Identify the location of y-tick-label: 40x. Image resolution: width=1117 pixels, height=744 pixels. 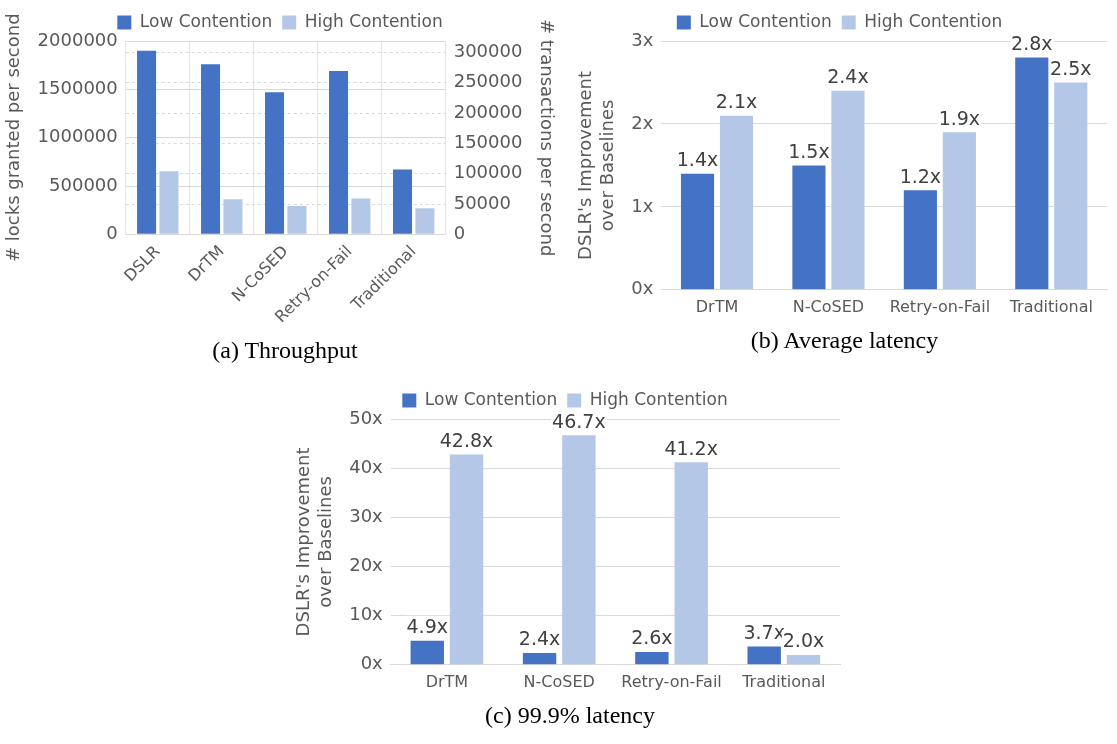
(366, 466).